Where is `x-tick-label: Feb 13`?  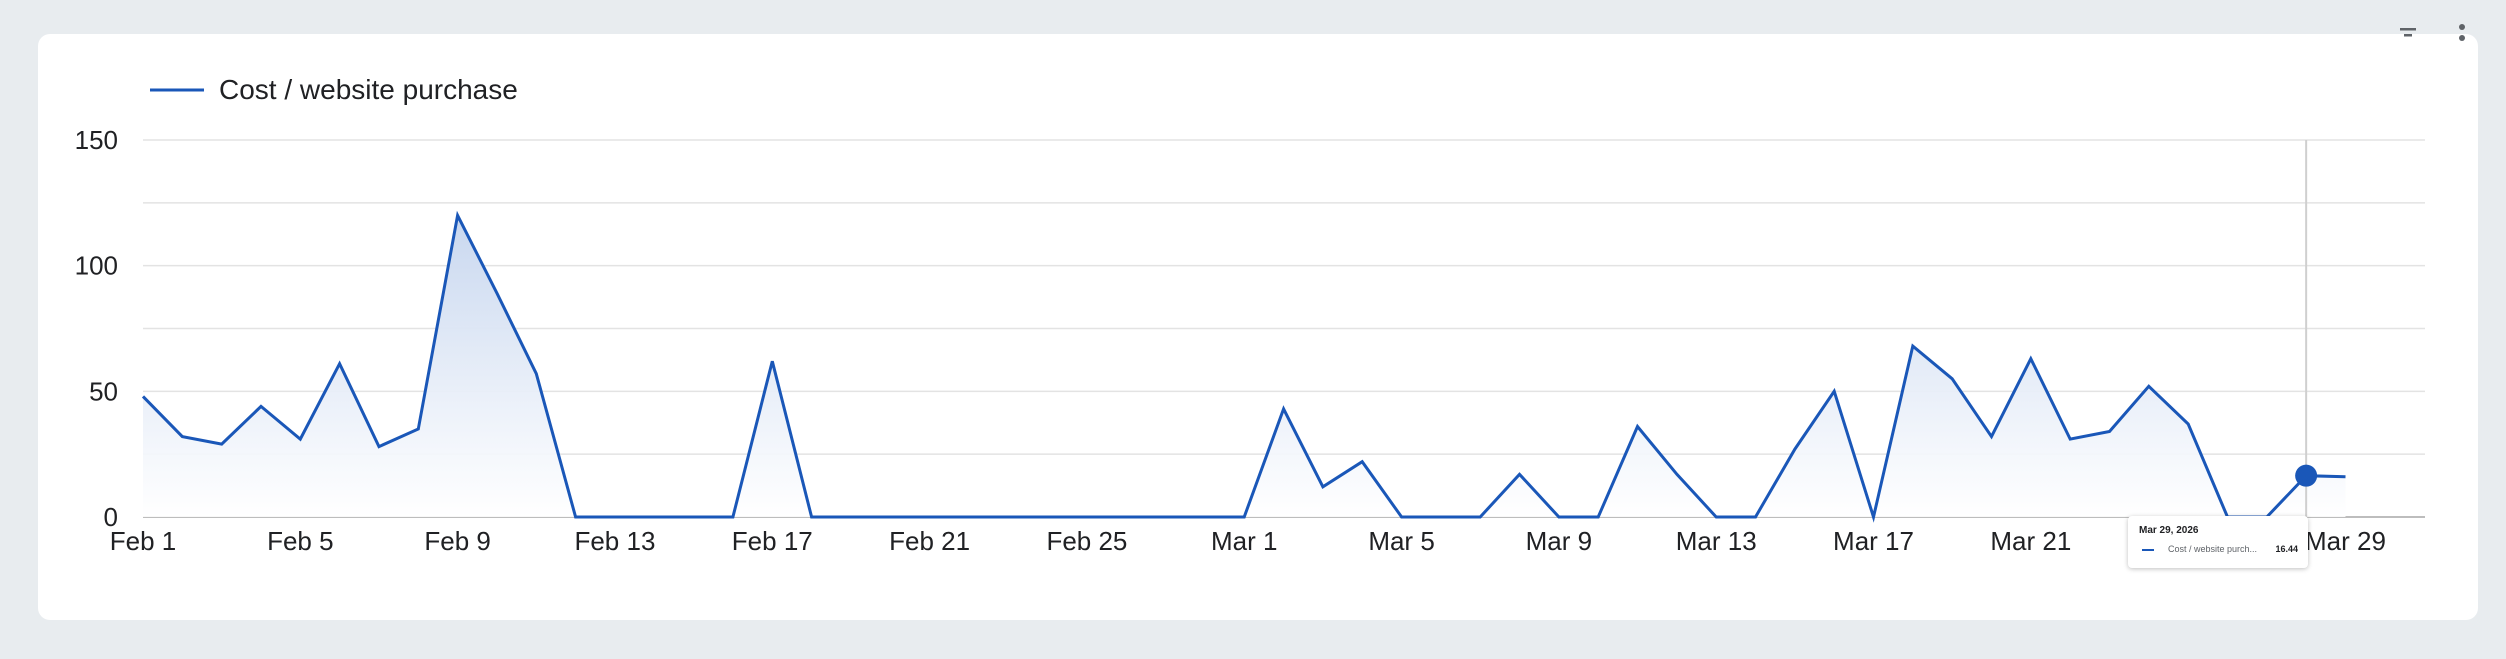 x-tick-label: Feb 13 is located at coordinates (614, 541).